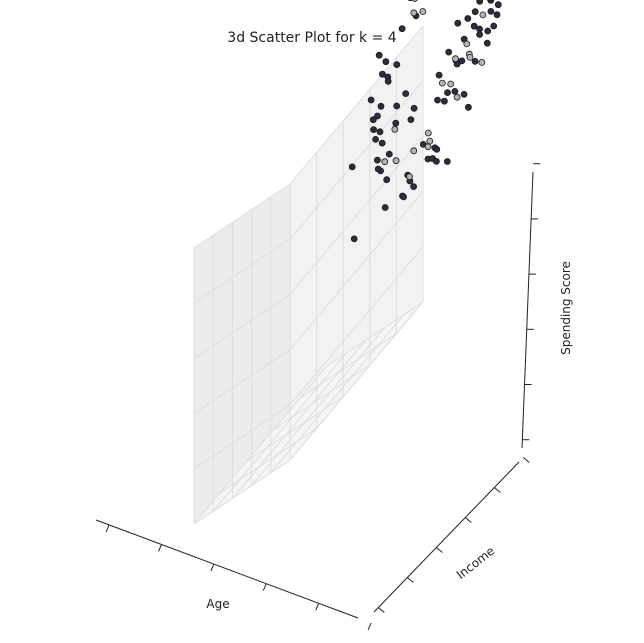  I want to click on y-axis-line, so click(446, 537).